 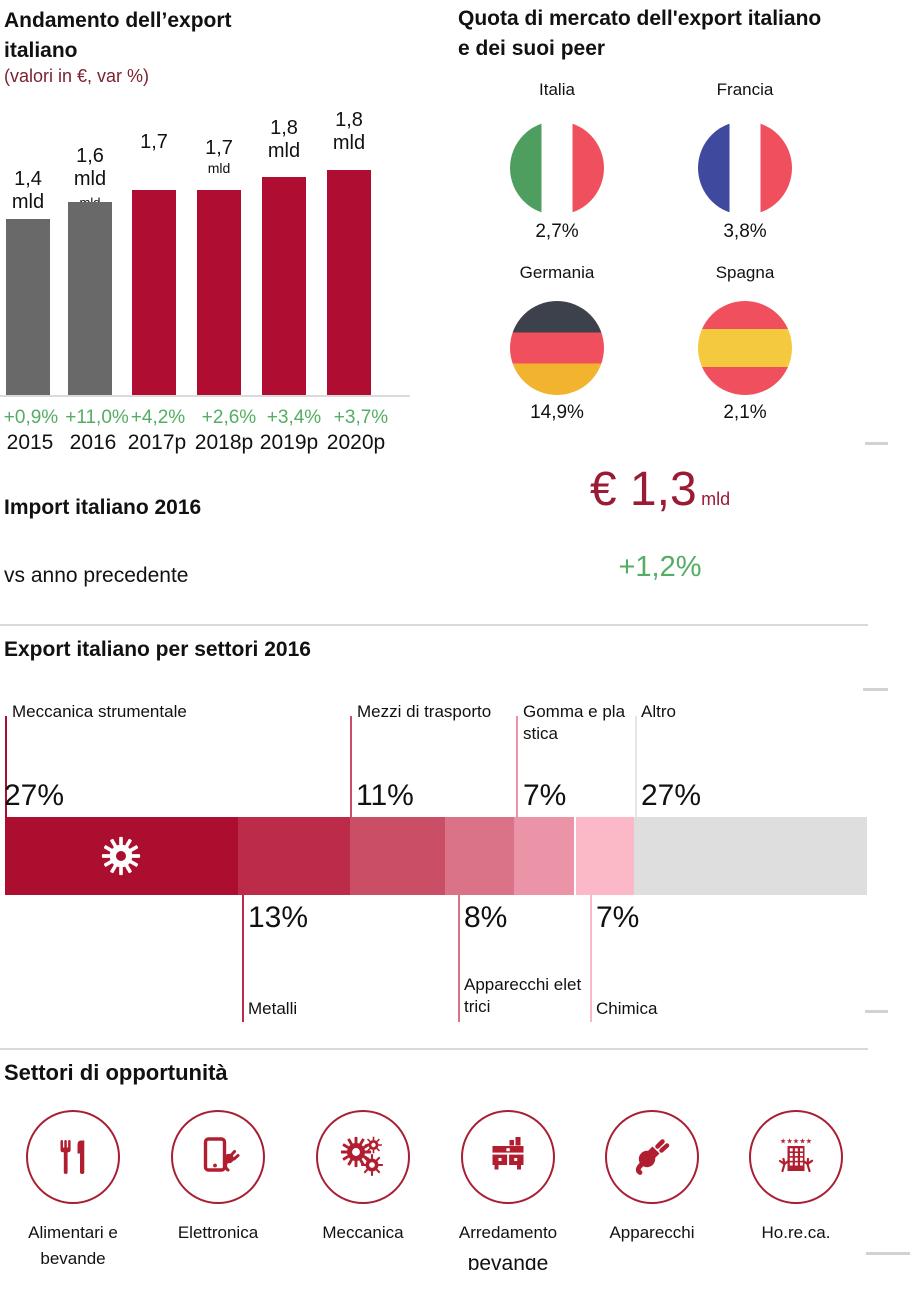 I want to click on country-label-italia: Italia, so click(x=557, y=89).